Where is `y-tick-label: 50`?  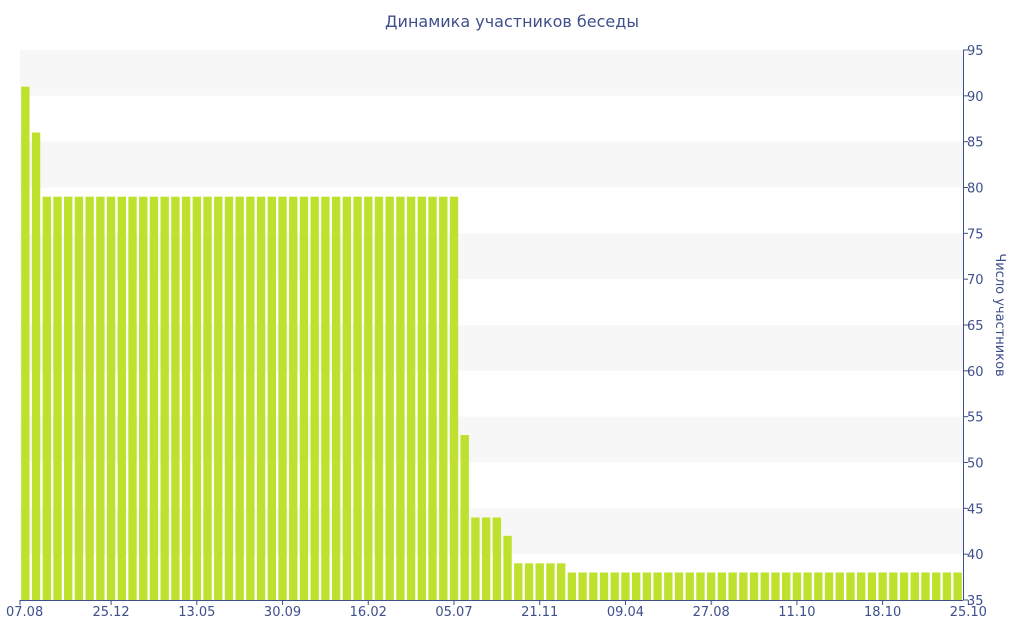 y-tick-label: 50 is located at coordinates (975, 464).